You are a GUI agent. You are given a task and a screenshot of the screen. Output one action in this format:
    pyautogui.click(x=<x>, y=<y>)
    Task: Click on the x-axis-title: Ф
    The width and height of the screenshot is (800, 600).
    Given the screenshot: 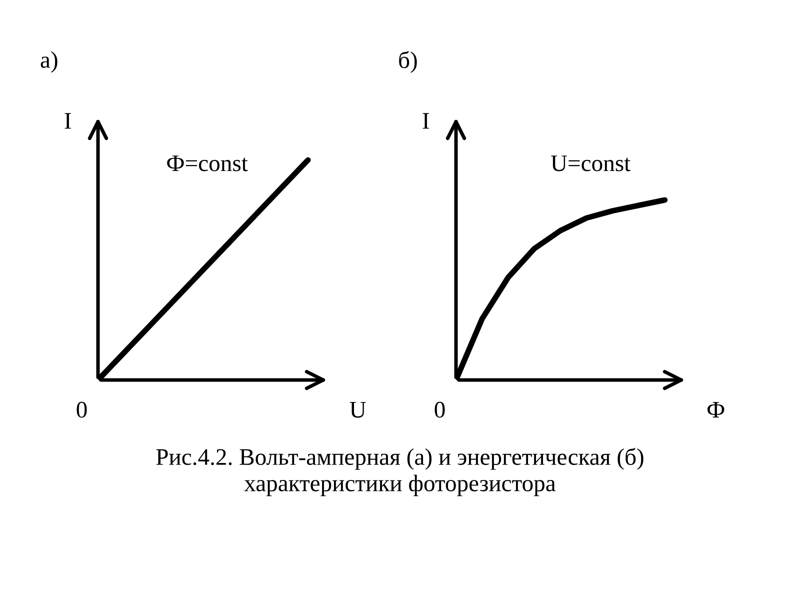 What is the action you would take?
    pyautogui.click(x=715, y=410)
    